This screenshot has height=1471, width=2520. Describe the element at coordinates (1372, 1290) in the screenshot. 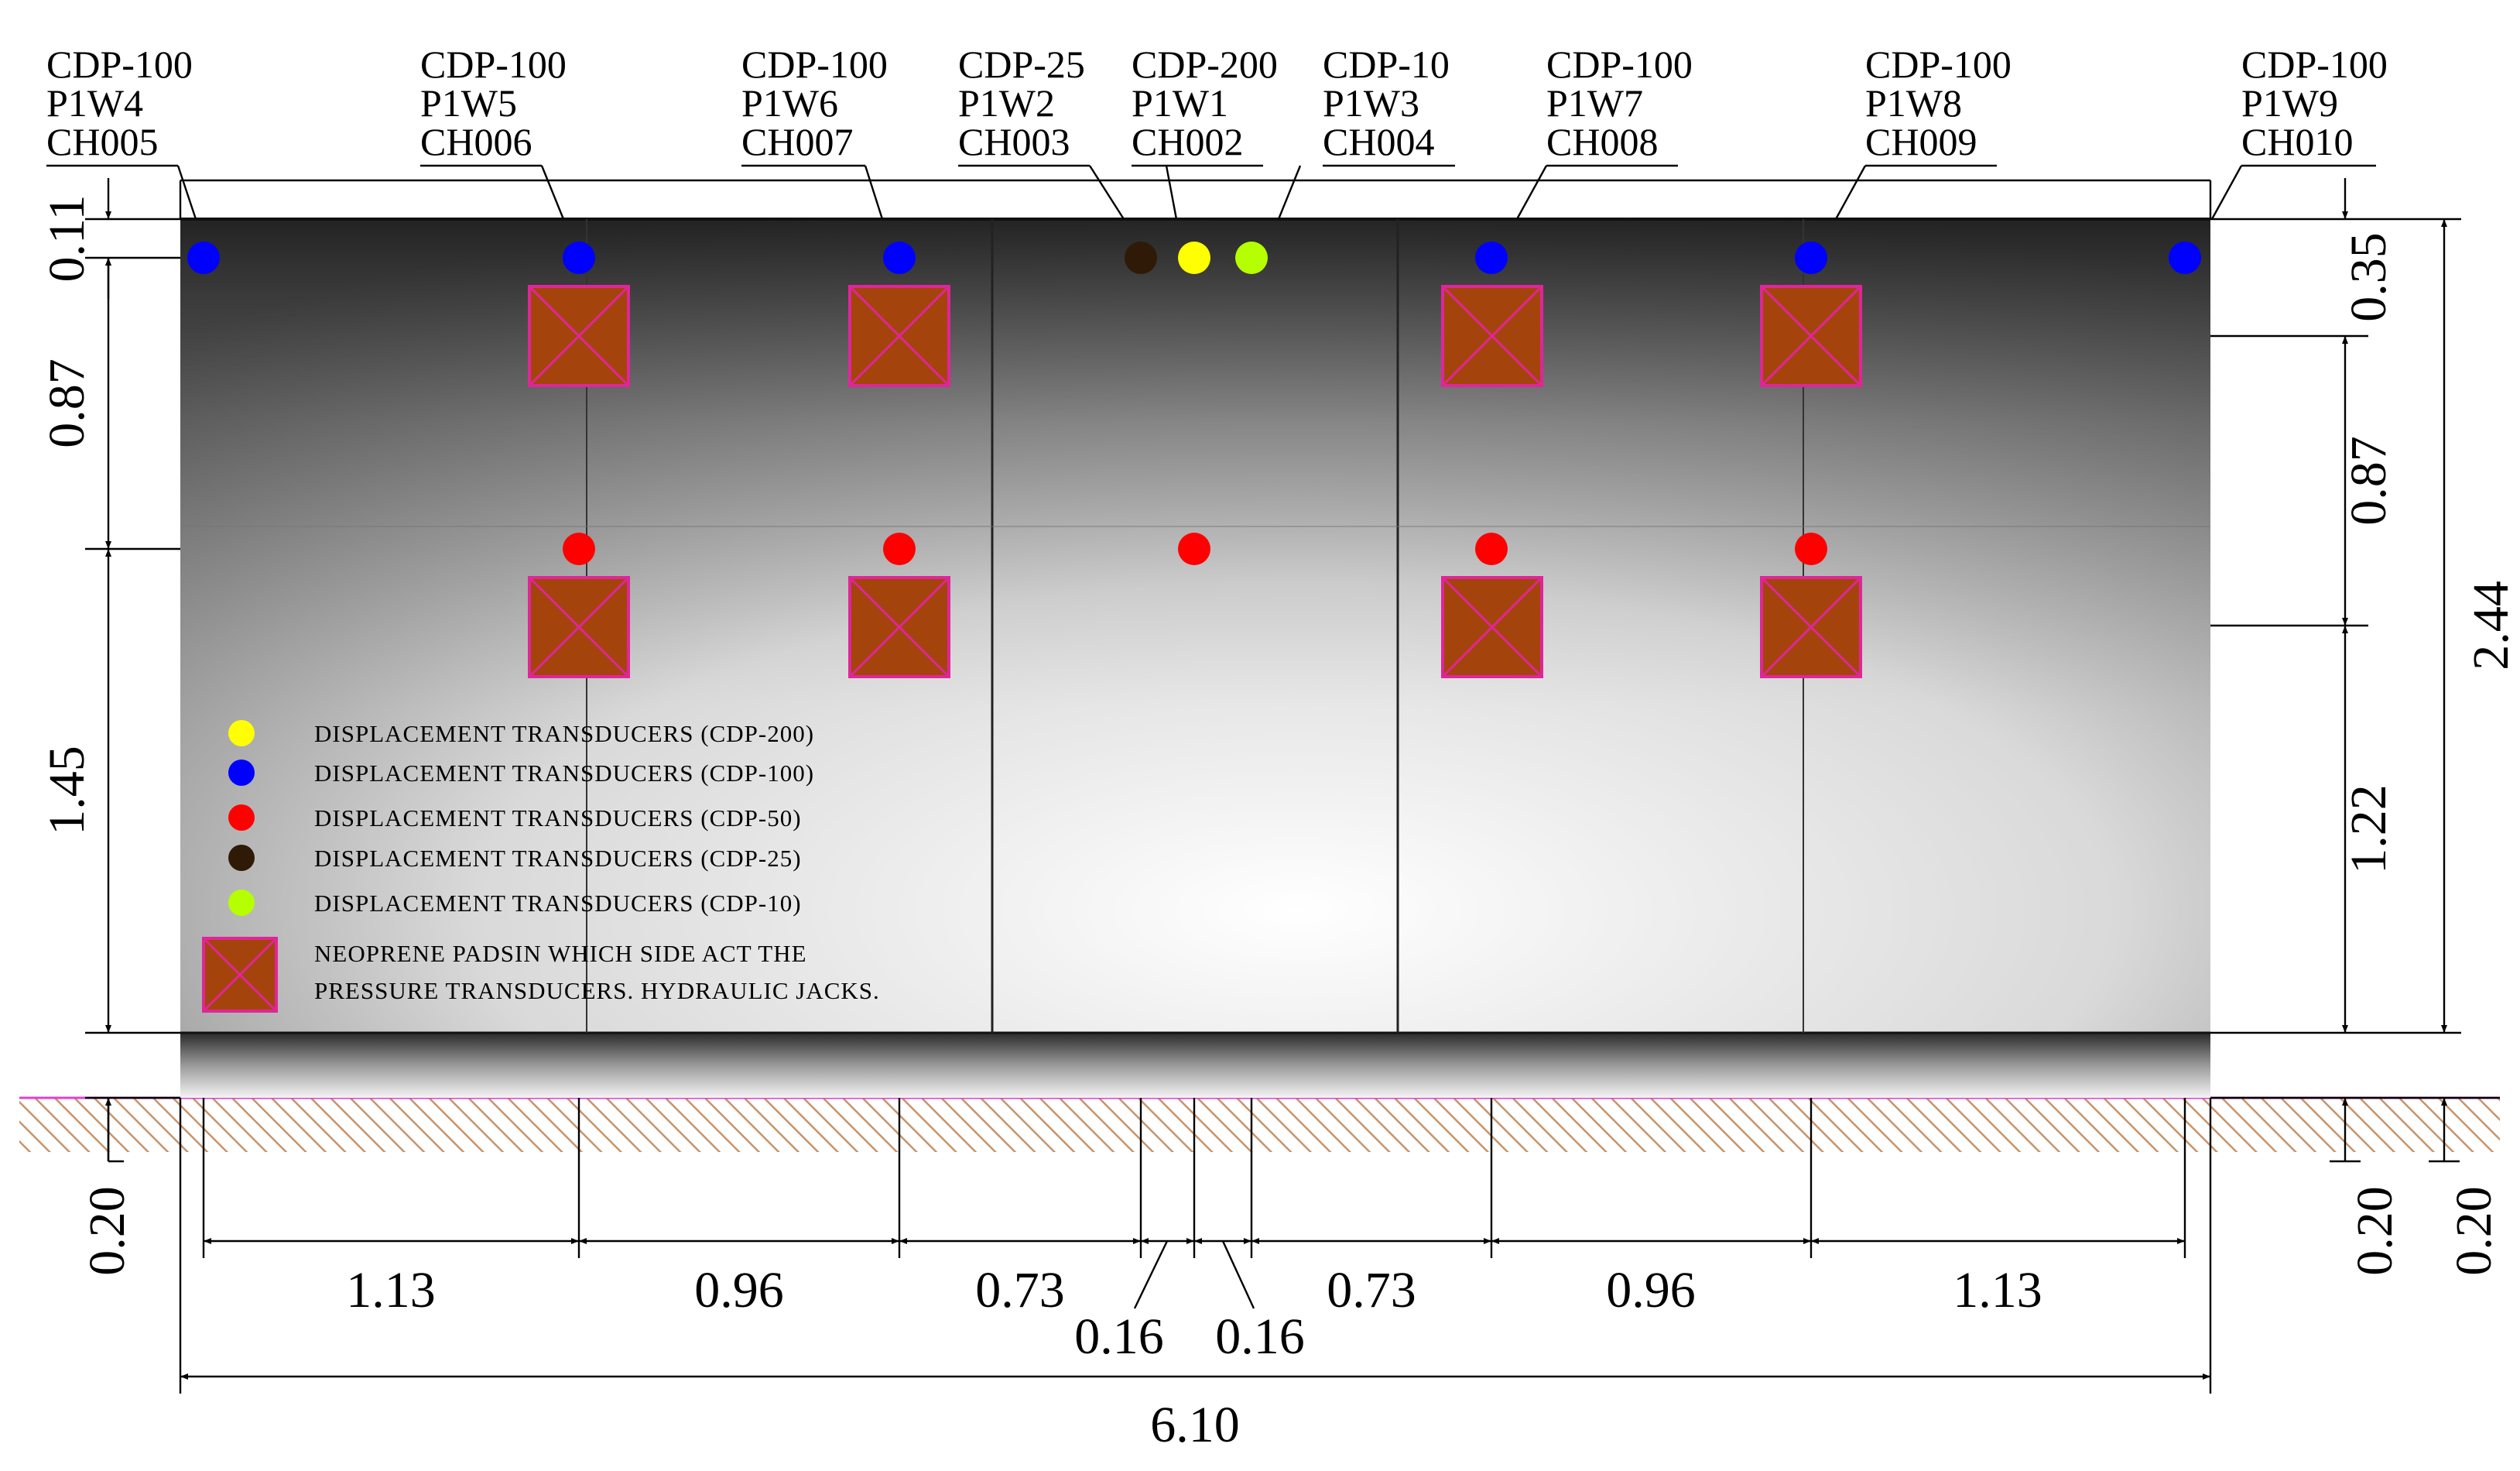

I see `dim-0-73-right: 0.73` at that location.